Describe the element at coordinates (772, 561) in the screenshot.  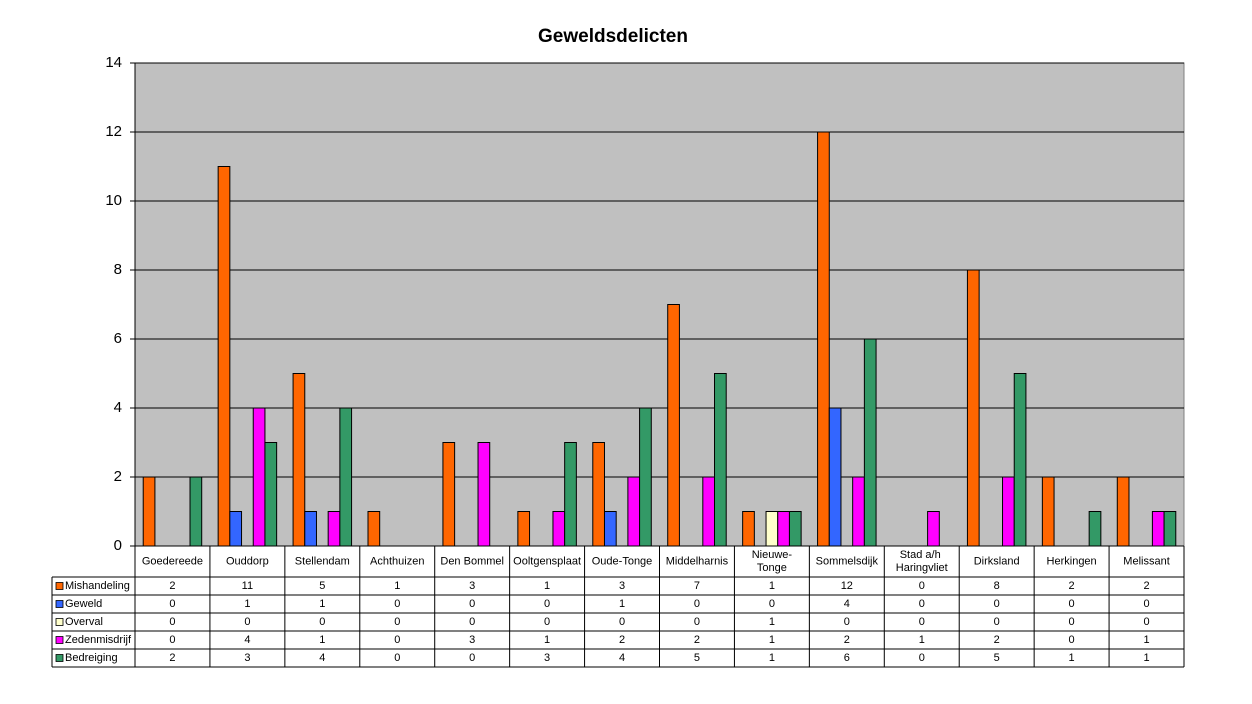
I see `category-label: Nieuwe-Tonge` at that location.